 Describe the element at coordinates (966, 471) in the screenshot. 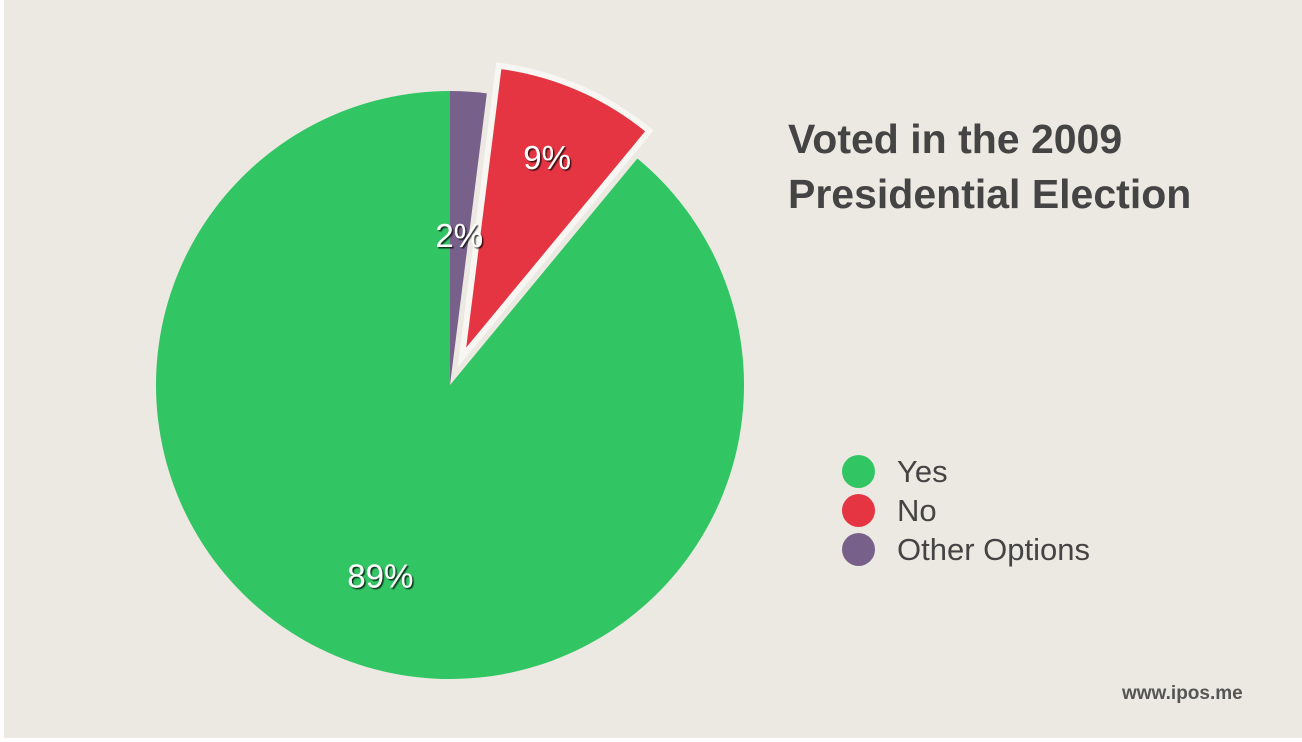

I see `legend-item-yes: Yes` at that location.